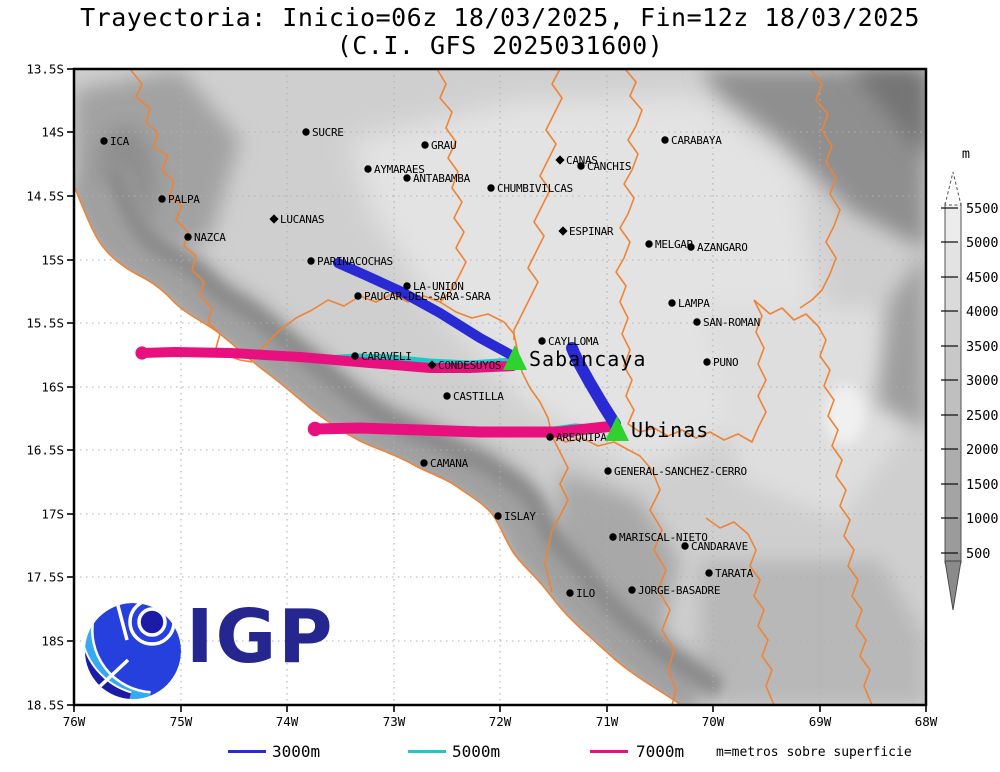 Image resolution: width=1000 pixels, height=772 pixels. What do you see at coordinates (593, 386) in the screenshot?
I see `trajectory-ubinas-3000m` at bounding box center [593, 386].